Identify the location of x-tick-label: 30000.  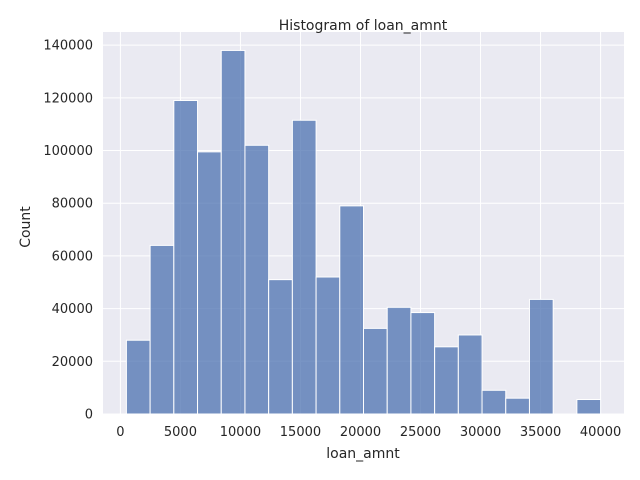
(480, 432).